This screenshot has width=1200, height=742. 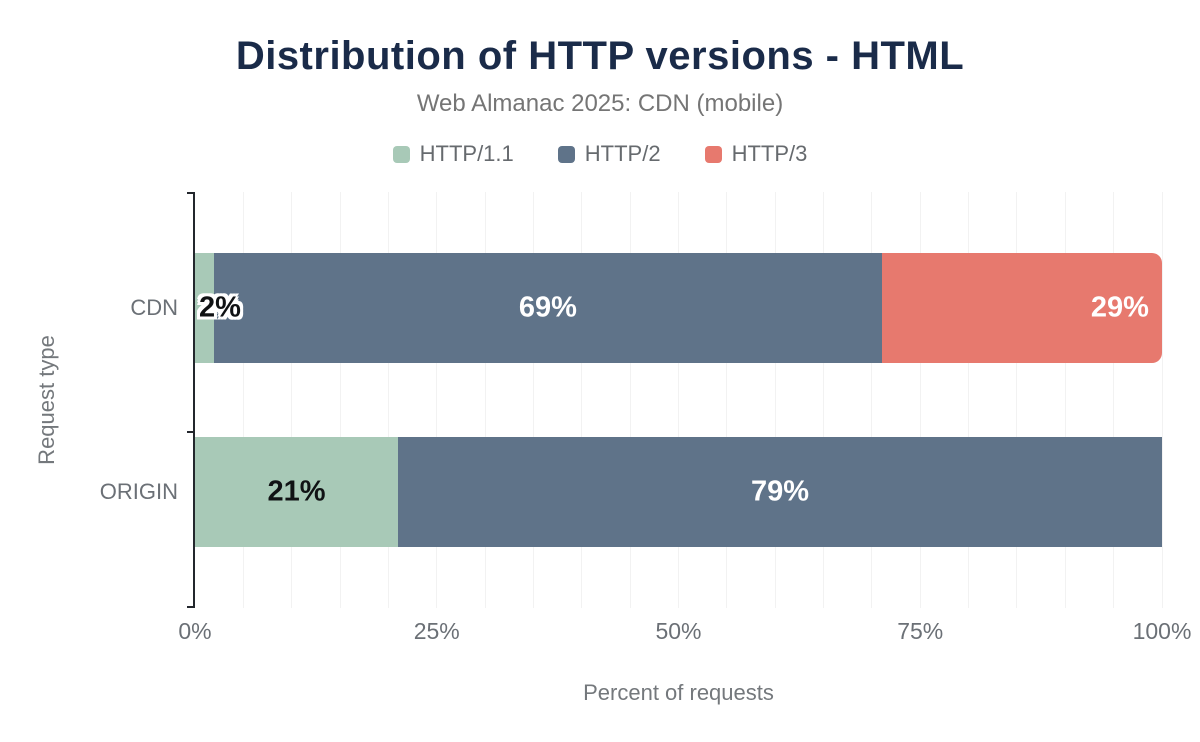 I want to click on x-axis-title: Percent of requests, so click(x=678, y=692).